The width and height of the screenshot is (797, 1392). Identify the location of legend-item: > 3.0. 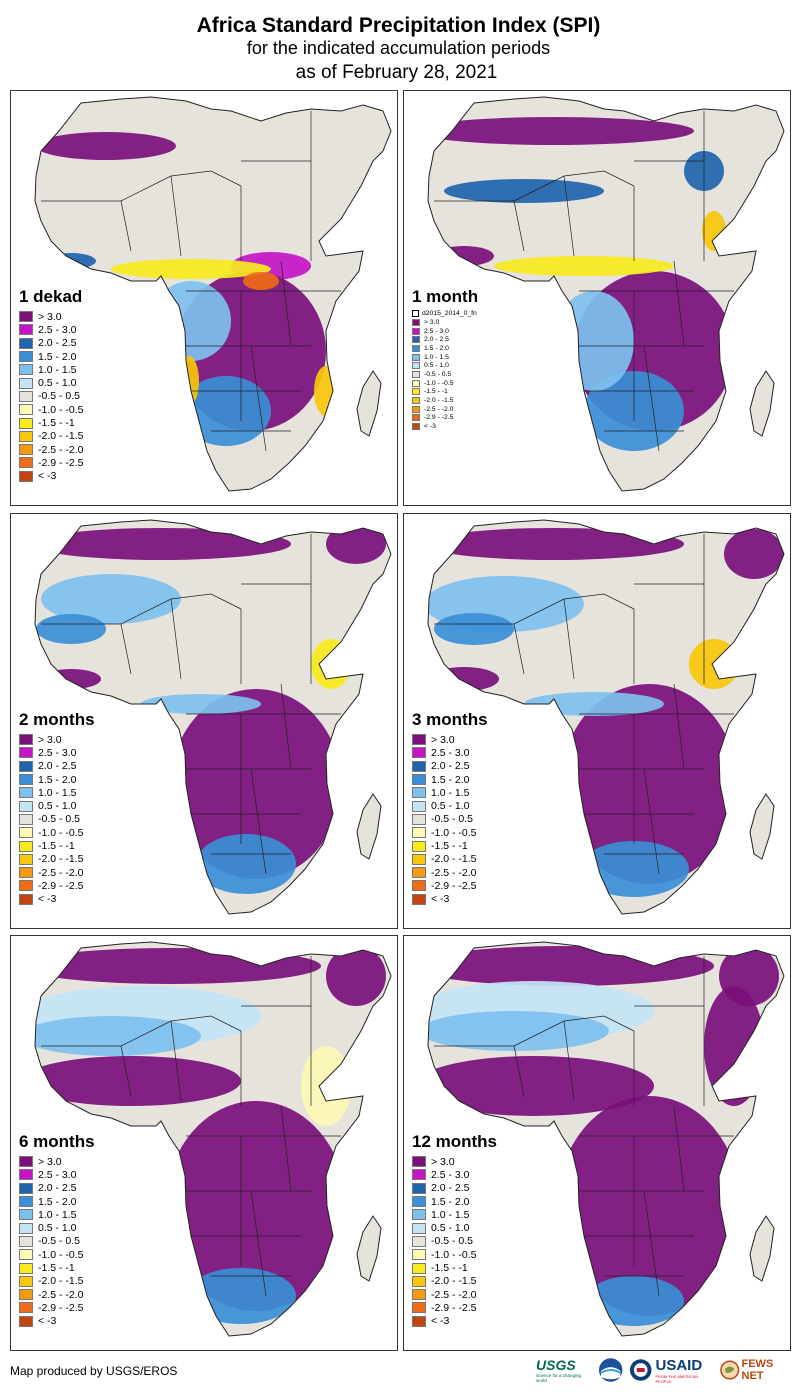
(51, 739).